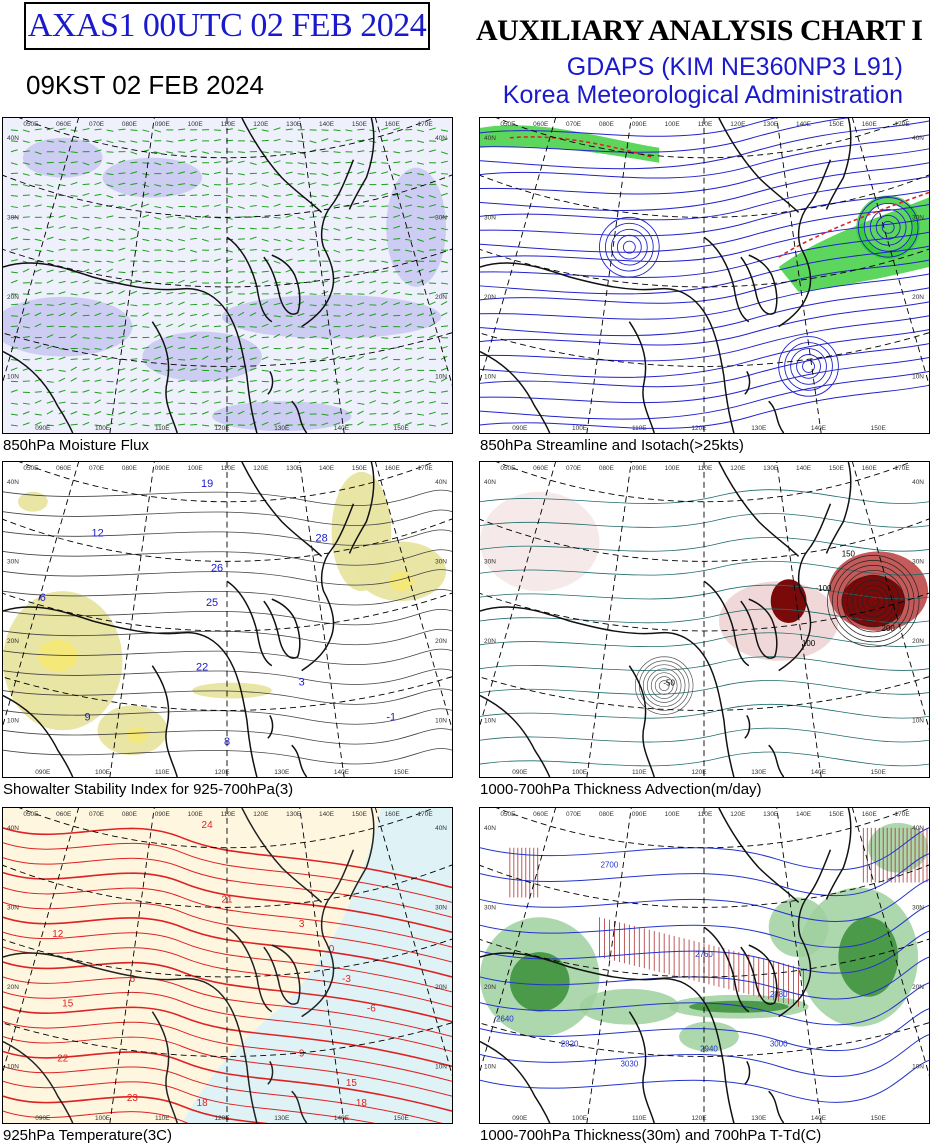 This screenshot has width=931, height=1145. I want to click on streamline-vortex, so click(629, 247).